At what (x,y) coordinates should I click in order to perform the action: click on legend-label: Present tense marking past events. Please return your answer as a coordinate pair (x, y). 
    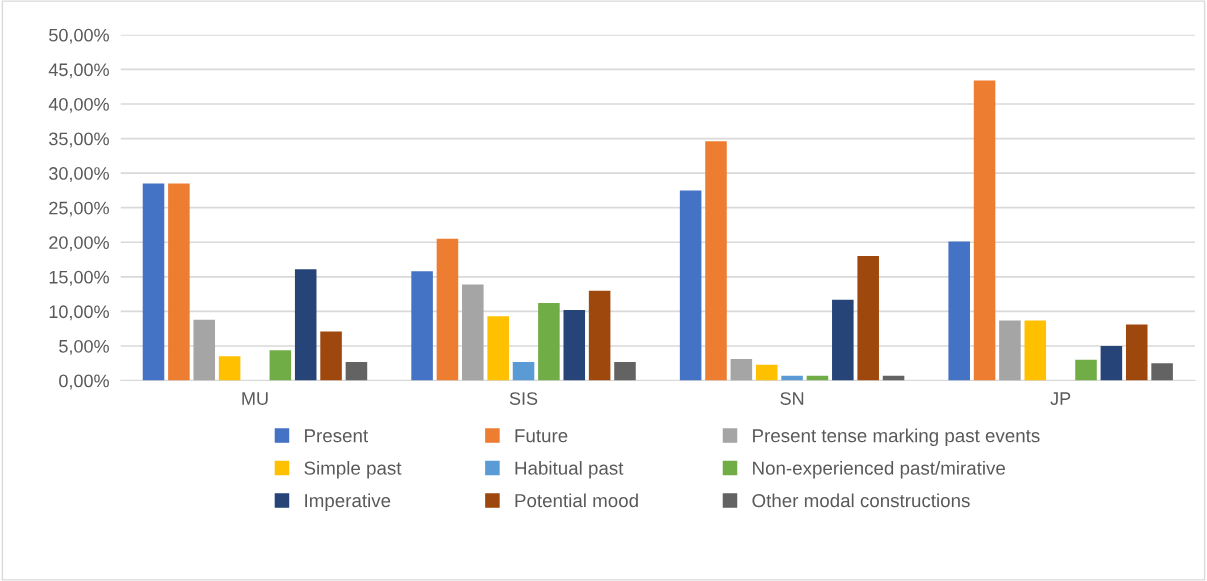
    Looking at the image, I should click on (896, 437).